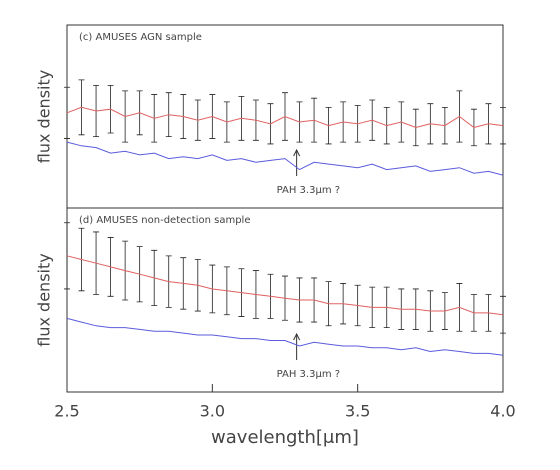 The width and height of the screenshot is (560, 470). What do you see at coordinates (164, 220) in the screenshot?
I see `panel-label: (d) AMUSES non-detection sample` at bounding box center [164, 220].